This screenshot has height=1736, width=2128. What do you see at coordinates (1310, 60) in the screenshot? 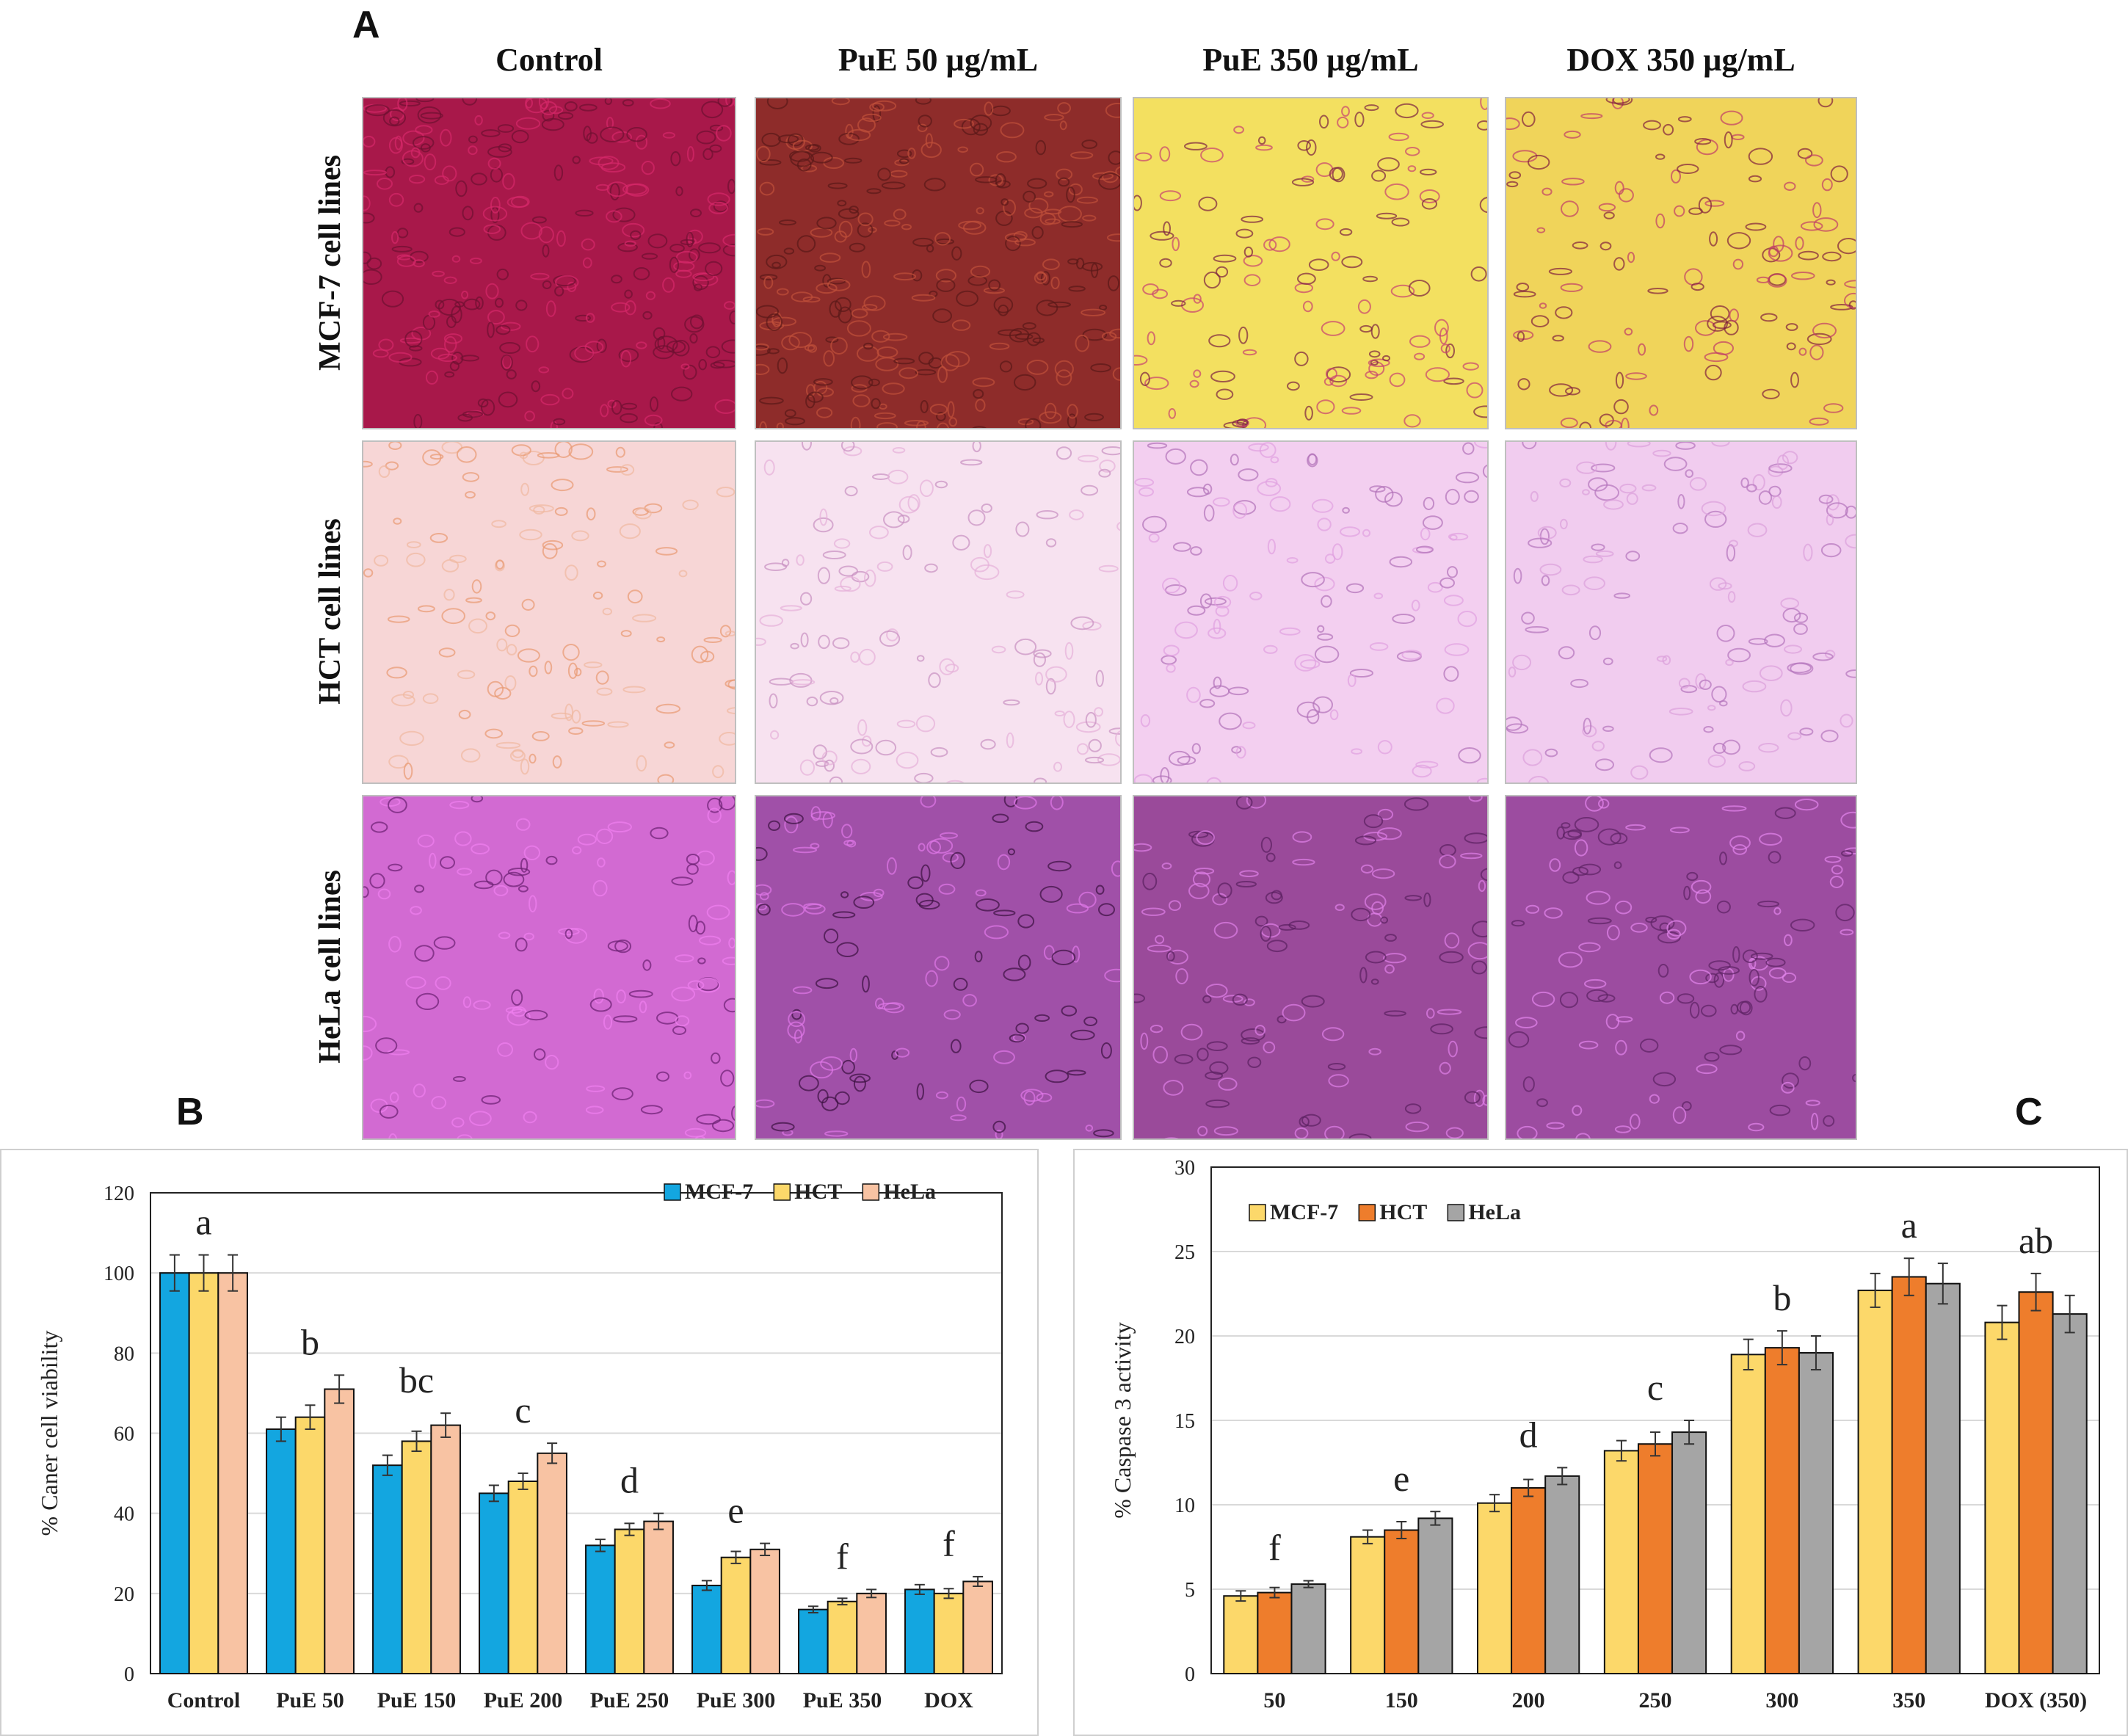
I see `column-label: PuE 350 µg/mL` at bounding box center [1310, 60].